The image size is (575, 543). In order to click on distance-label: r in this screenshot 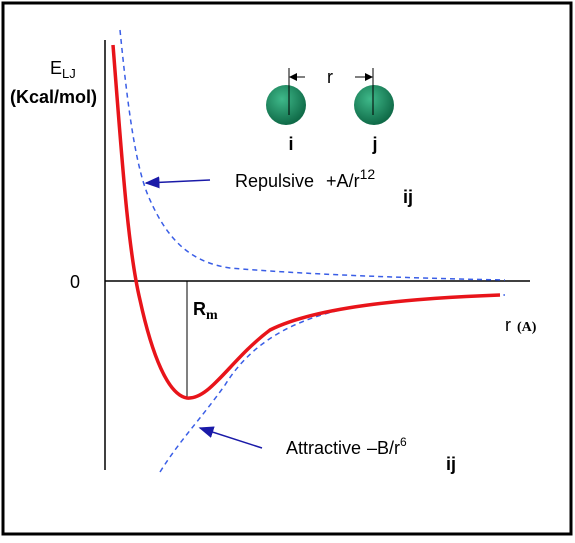, I will do `click(330, 77)`.